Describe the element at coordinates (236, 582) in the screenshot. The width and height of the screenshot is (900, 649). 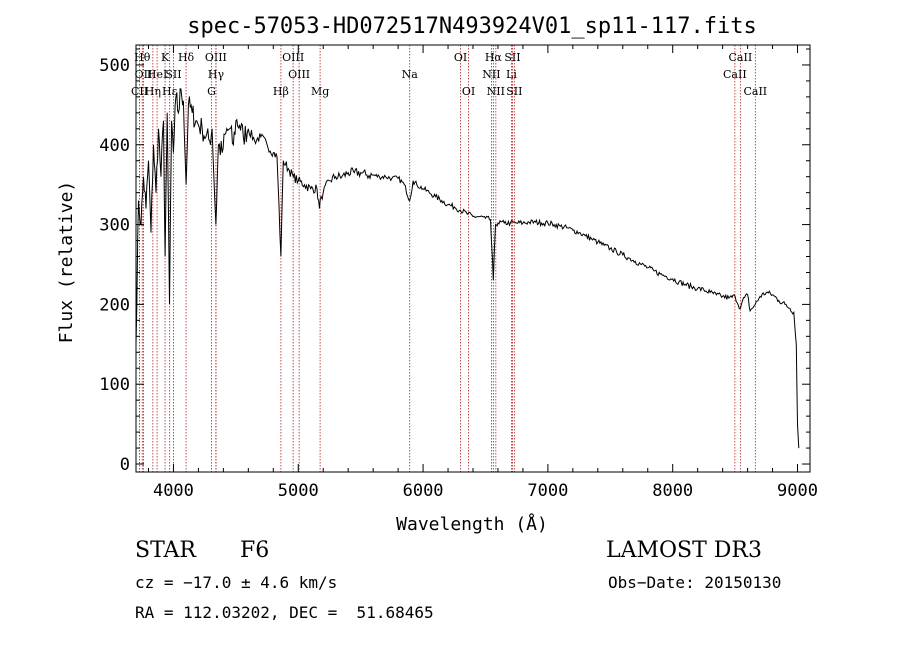
I see `redshift-text: cz = −17.0 ± 4.6 km/s` at that location.